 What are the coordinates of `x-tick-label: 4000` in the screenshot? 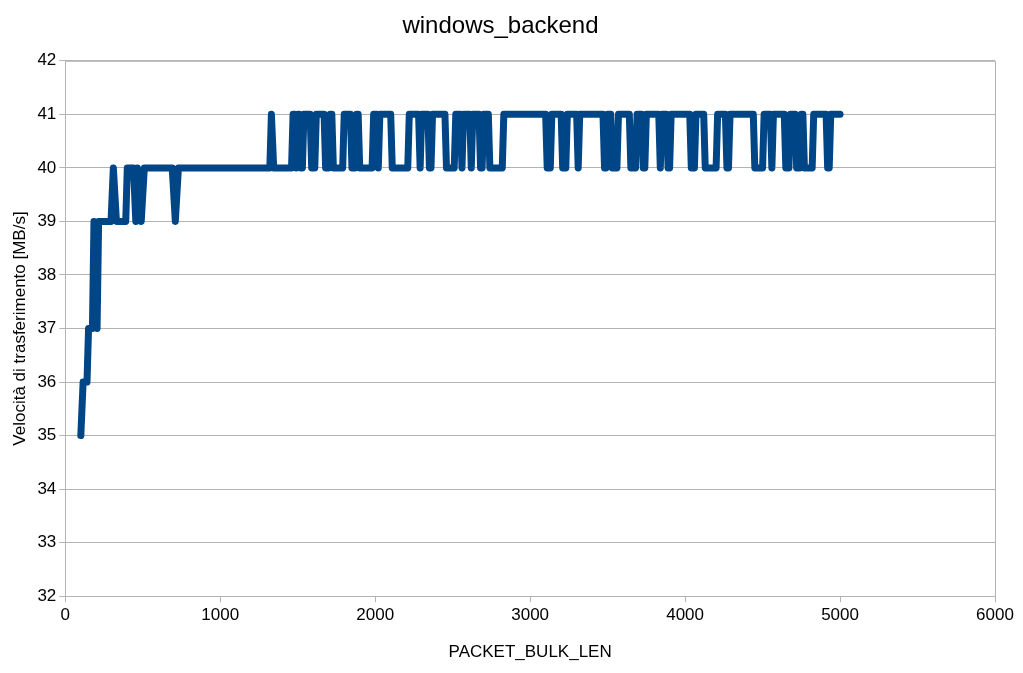 It's located at (685, 615).